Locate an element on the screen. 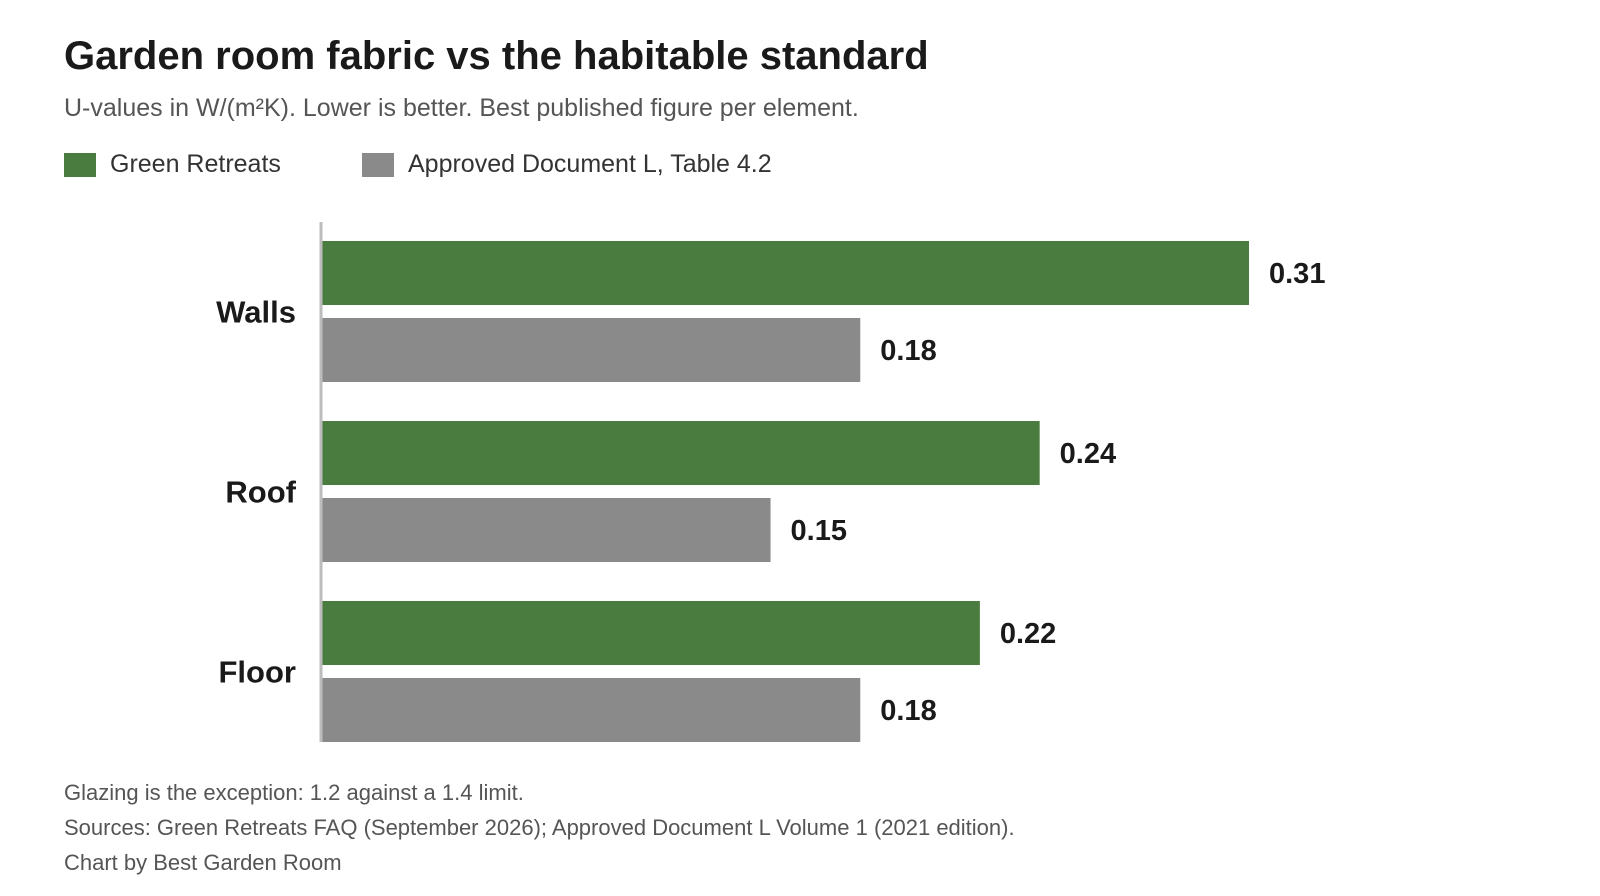 Image resolution: width=1600 pixels, height=896 pixels. value-label-roof-approved-document-l-table-4-2: 0.15 is located at coordinates (819, 531).